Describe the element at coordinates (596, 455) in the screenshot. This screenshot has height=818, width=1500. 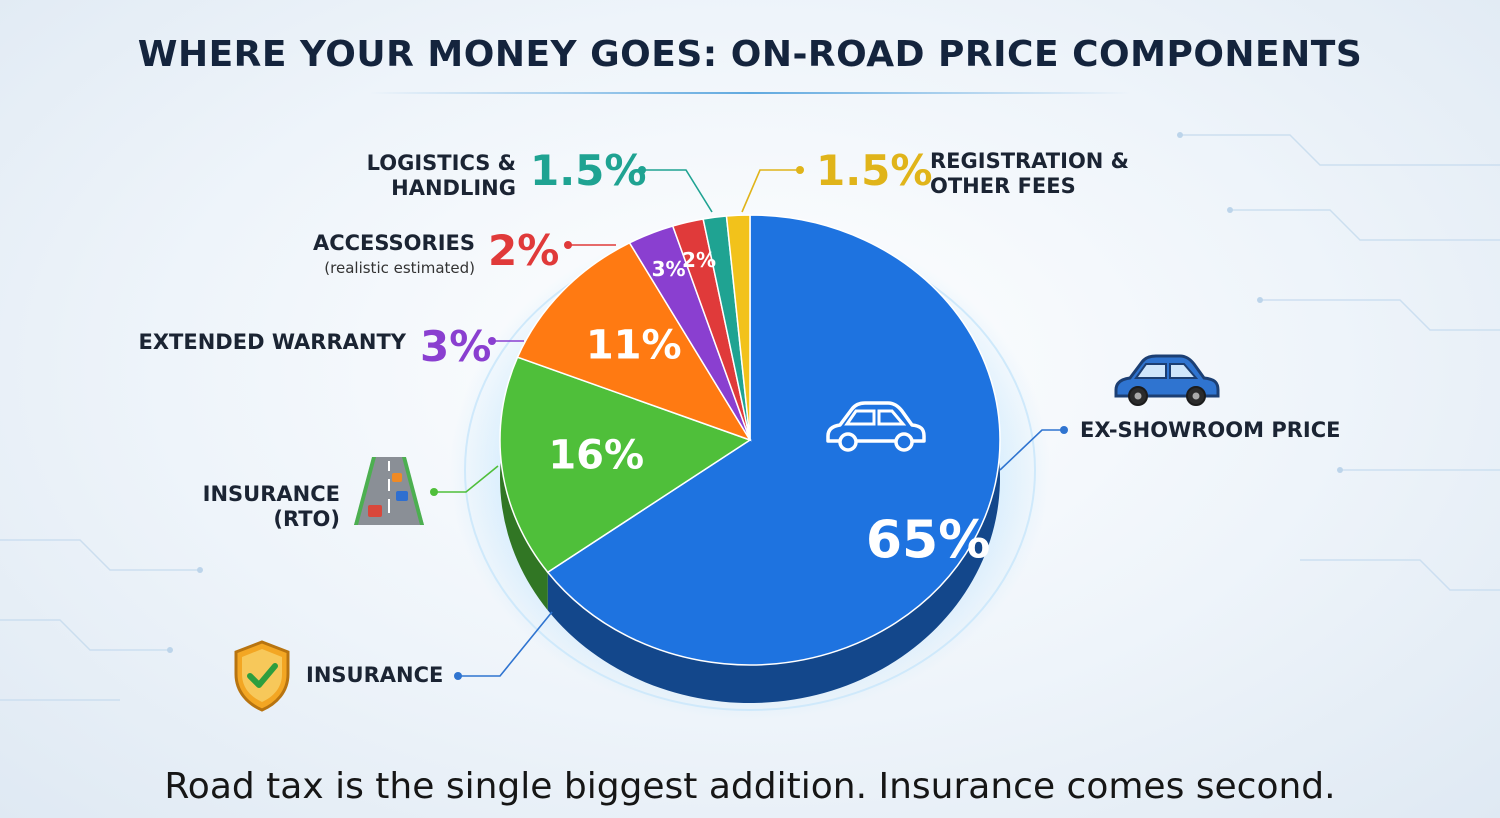
I see `slice-label-1: 16%` at that location.